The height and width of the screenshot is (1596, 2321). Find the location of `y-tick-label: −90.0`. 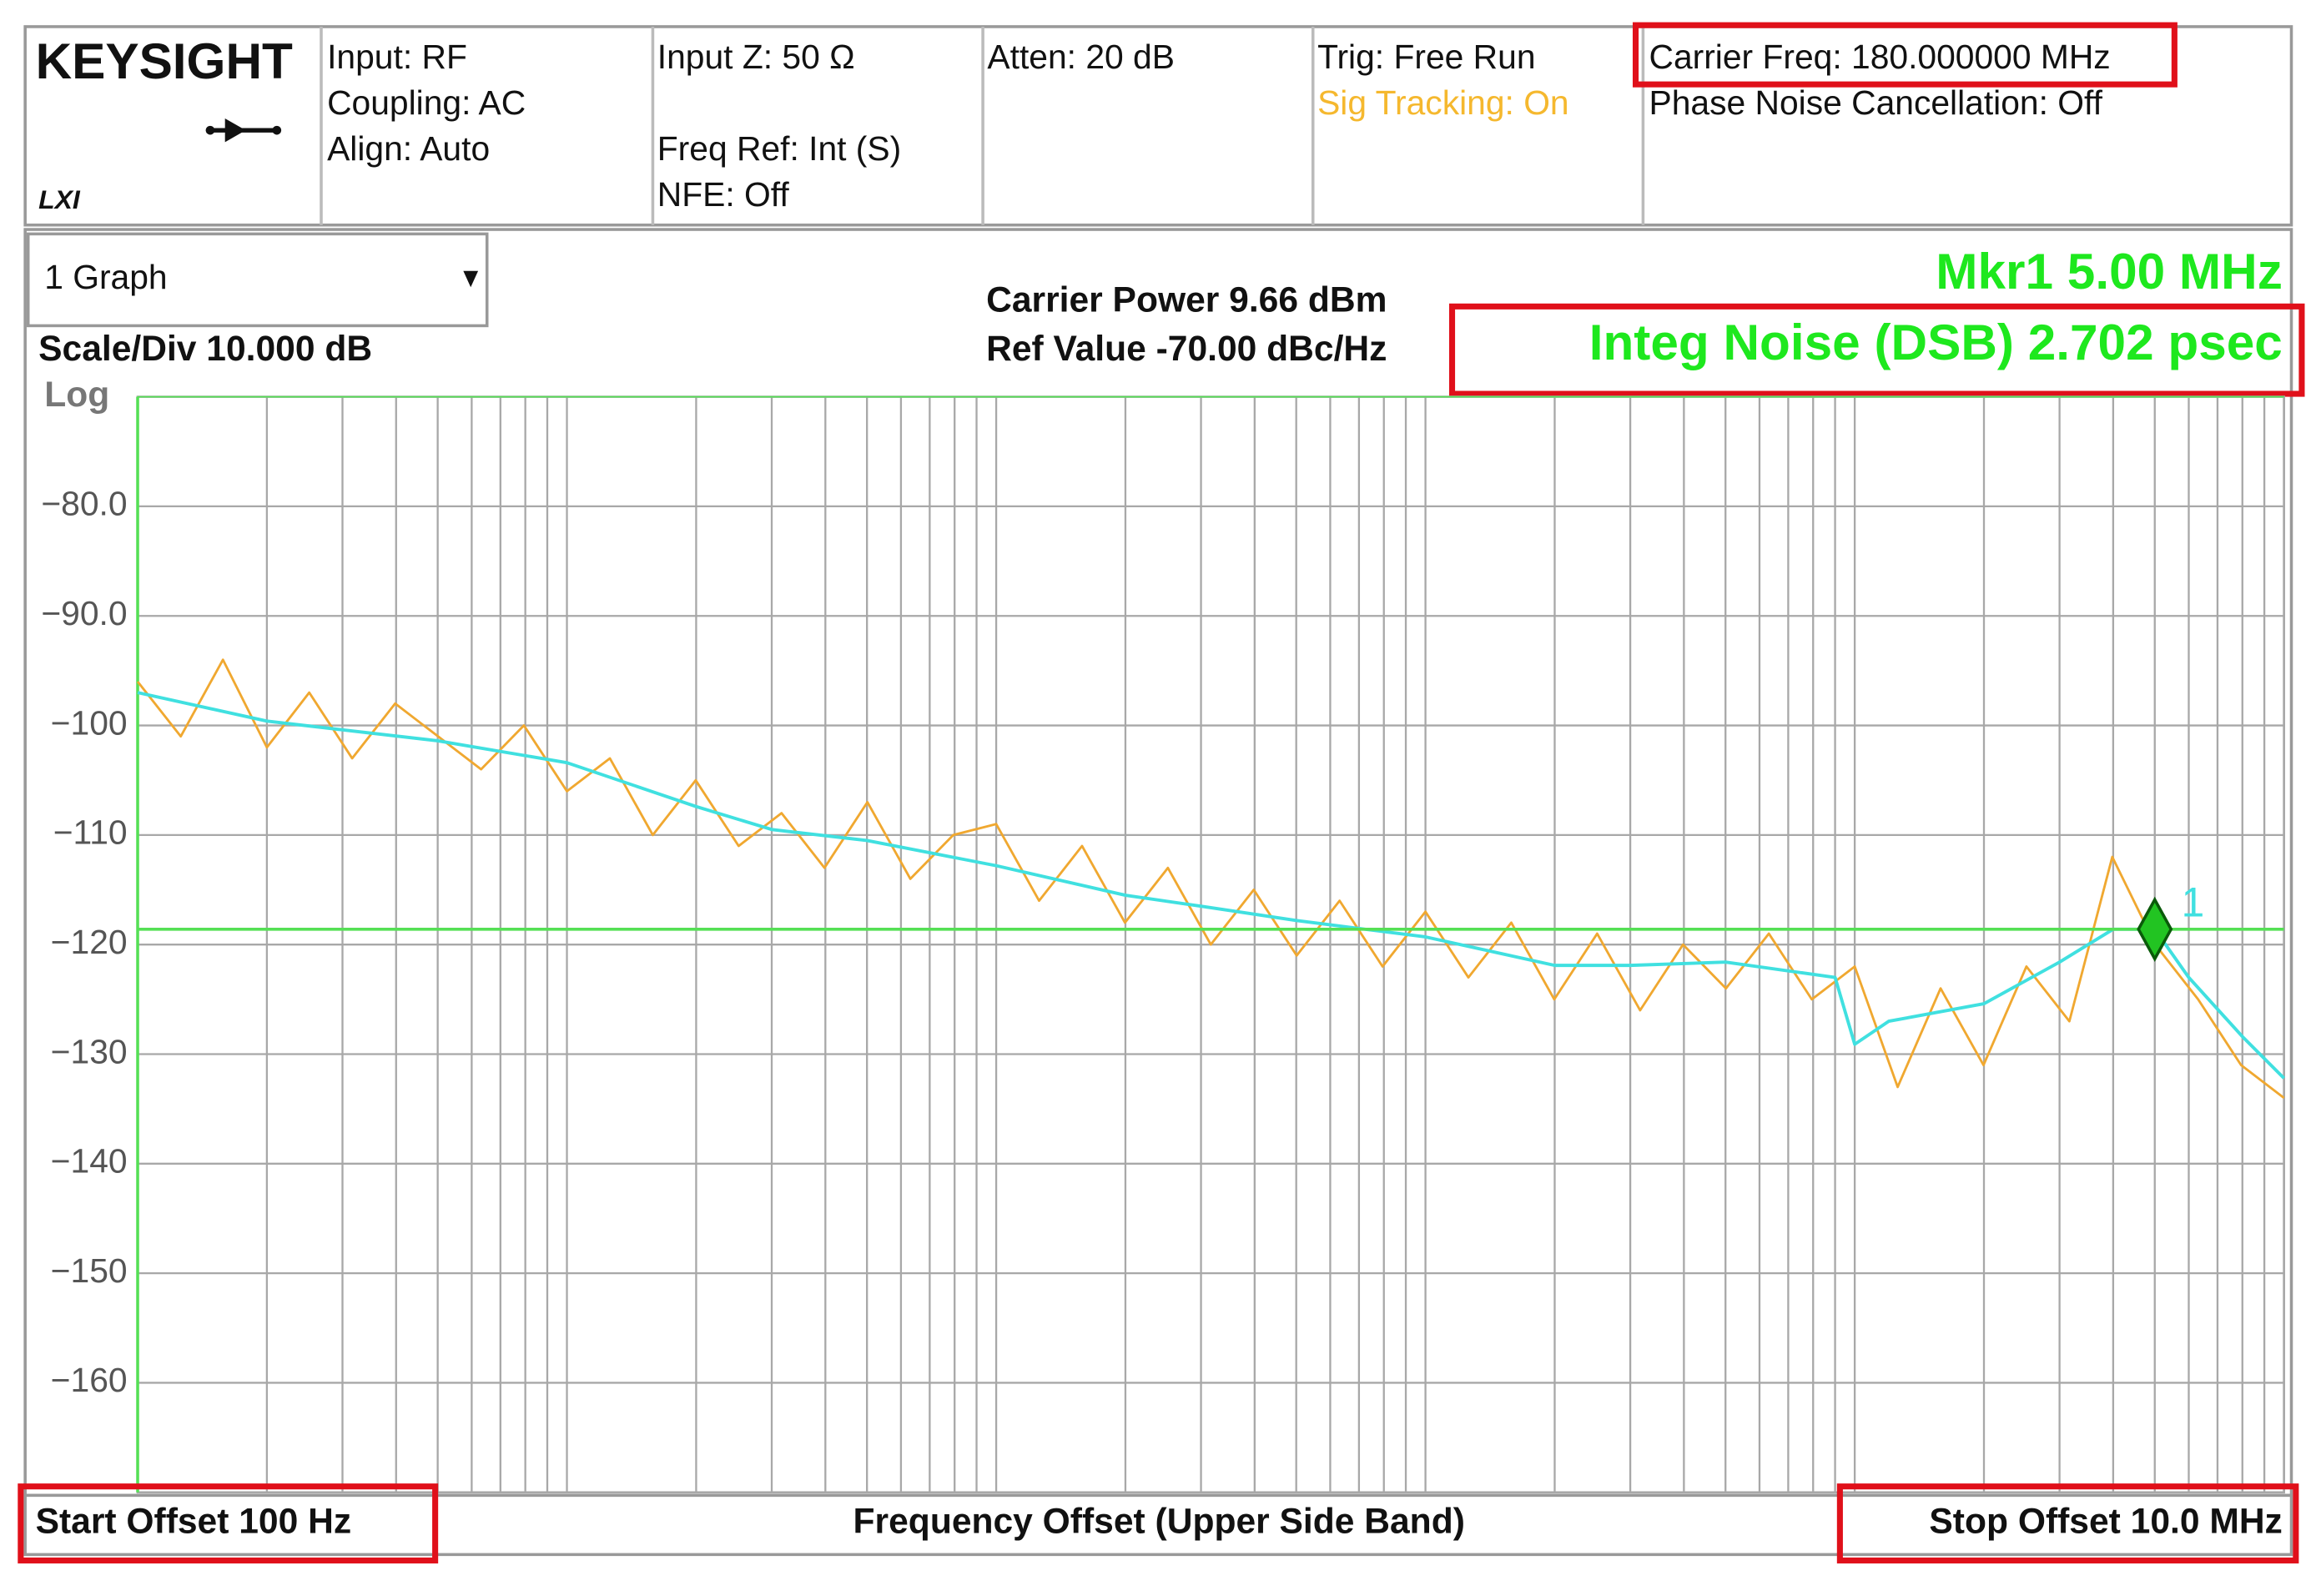

y-tick-label: −90.0 is located at coordinates (84, 613).